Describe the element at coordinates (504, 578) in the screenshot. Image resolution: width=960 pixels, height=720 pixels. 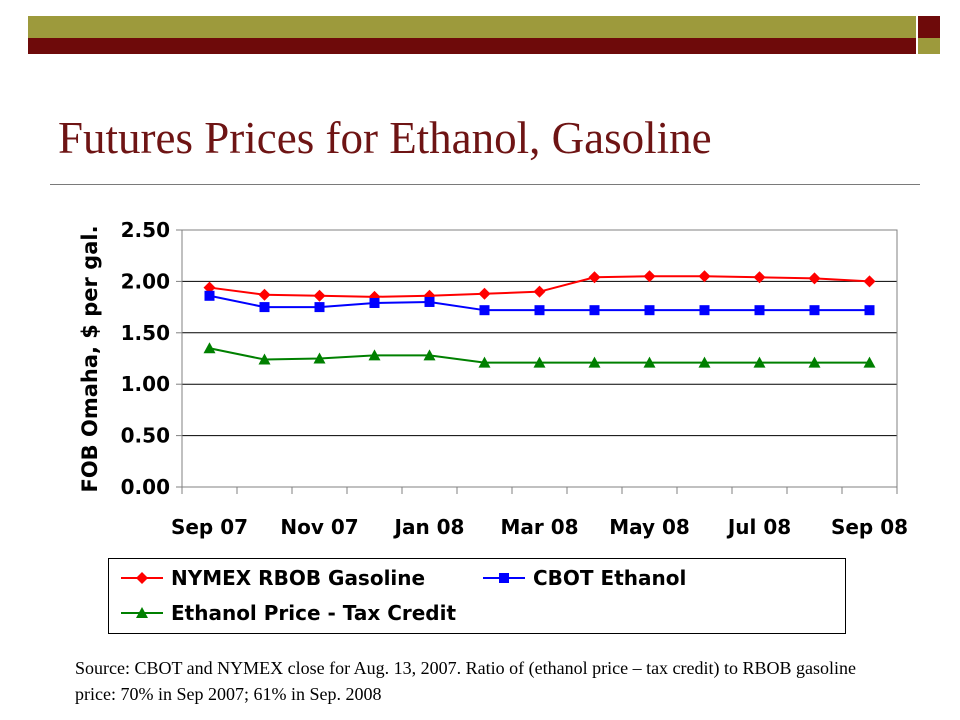
I see `legend-square-icon` at that location.